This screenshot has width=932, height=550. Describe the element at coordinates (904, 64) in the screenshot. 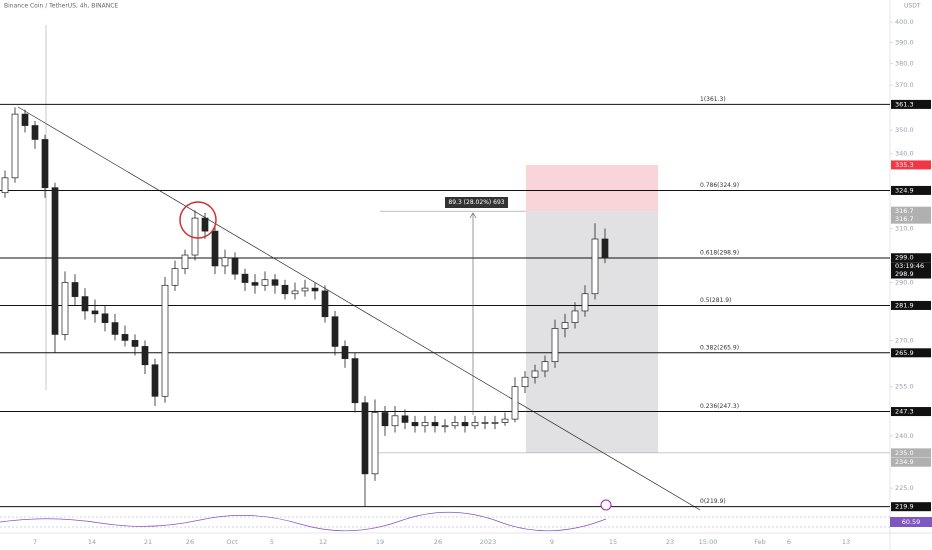

I see `y-tick-label: 380.0` at that location.